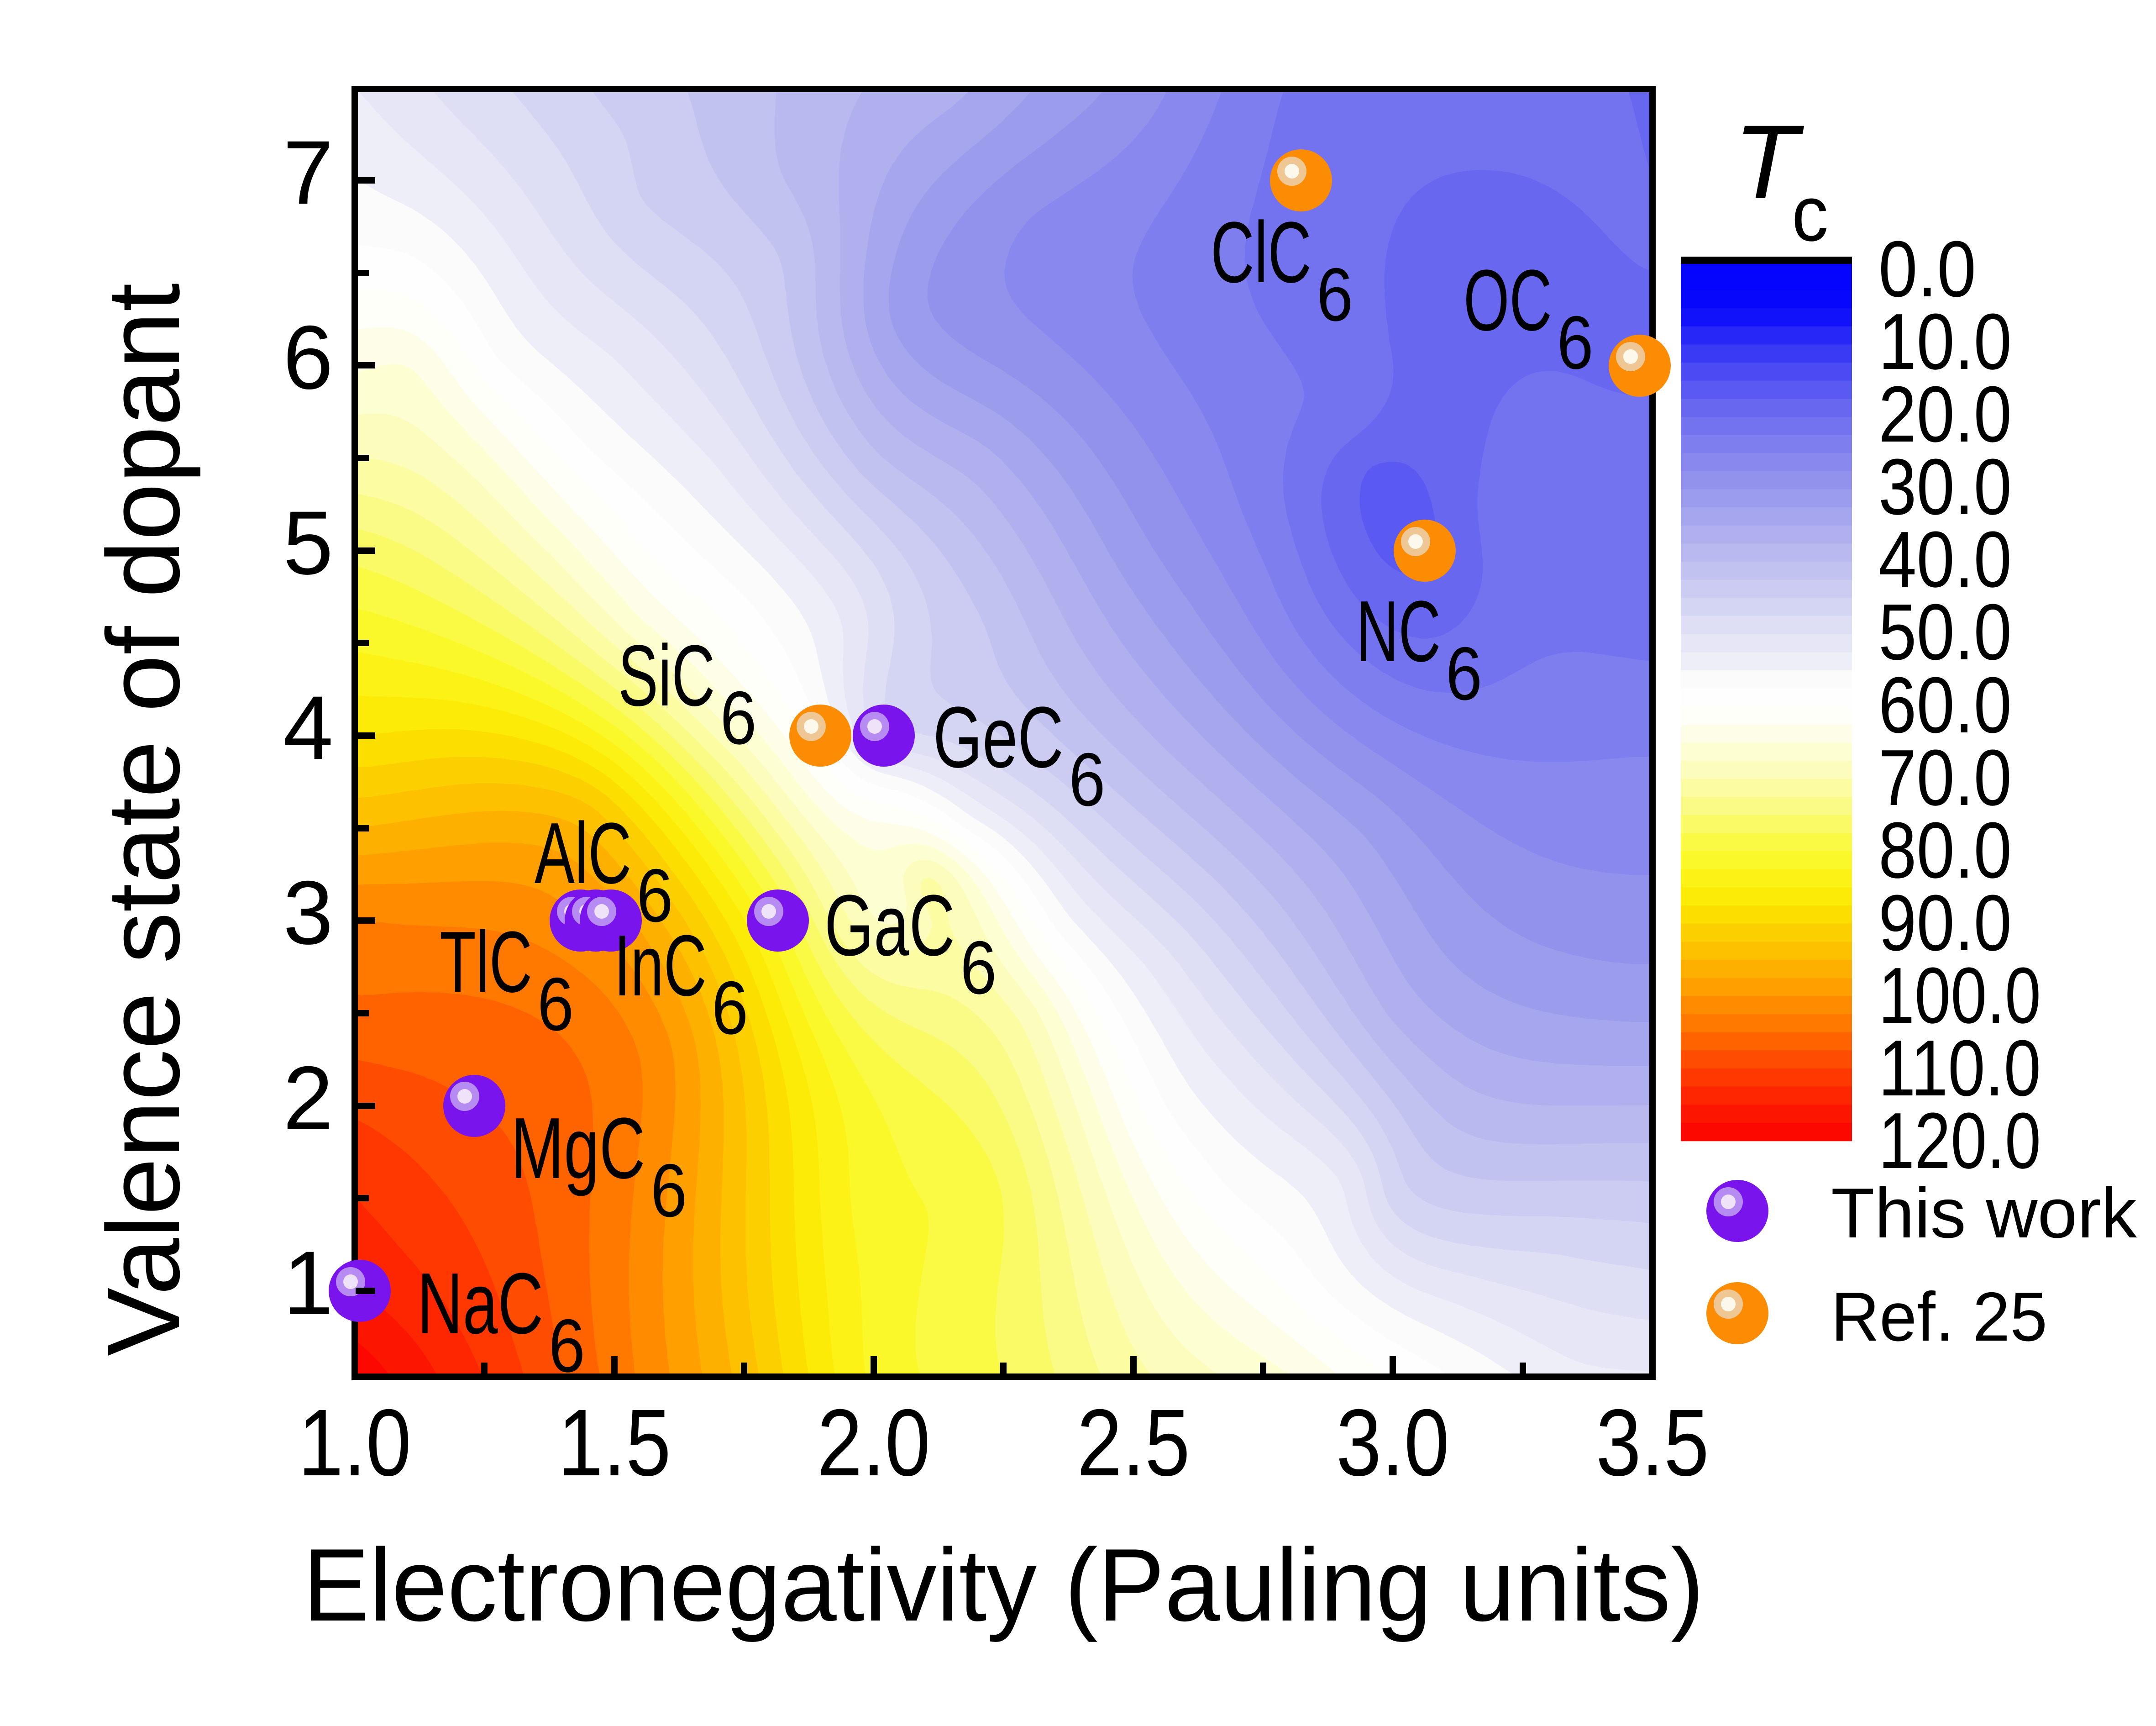 The height and width of the screenshot is (1726, 2156). What do you see at coordinates (1133, 1443) in the screenshot?
I see `svg-text: 2.5` at bounding box center [1133, 1443].